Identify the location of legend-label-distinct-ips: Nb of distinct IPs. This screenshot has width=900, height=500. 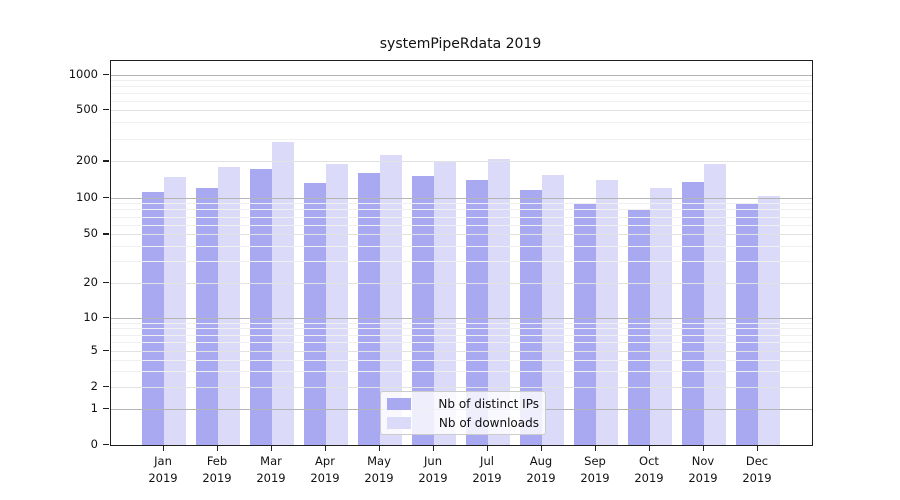
(488, 403).